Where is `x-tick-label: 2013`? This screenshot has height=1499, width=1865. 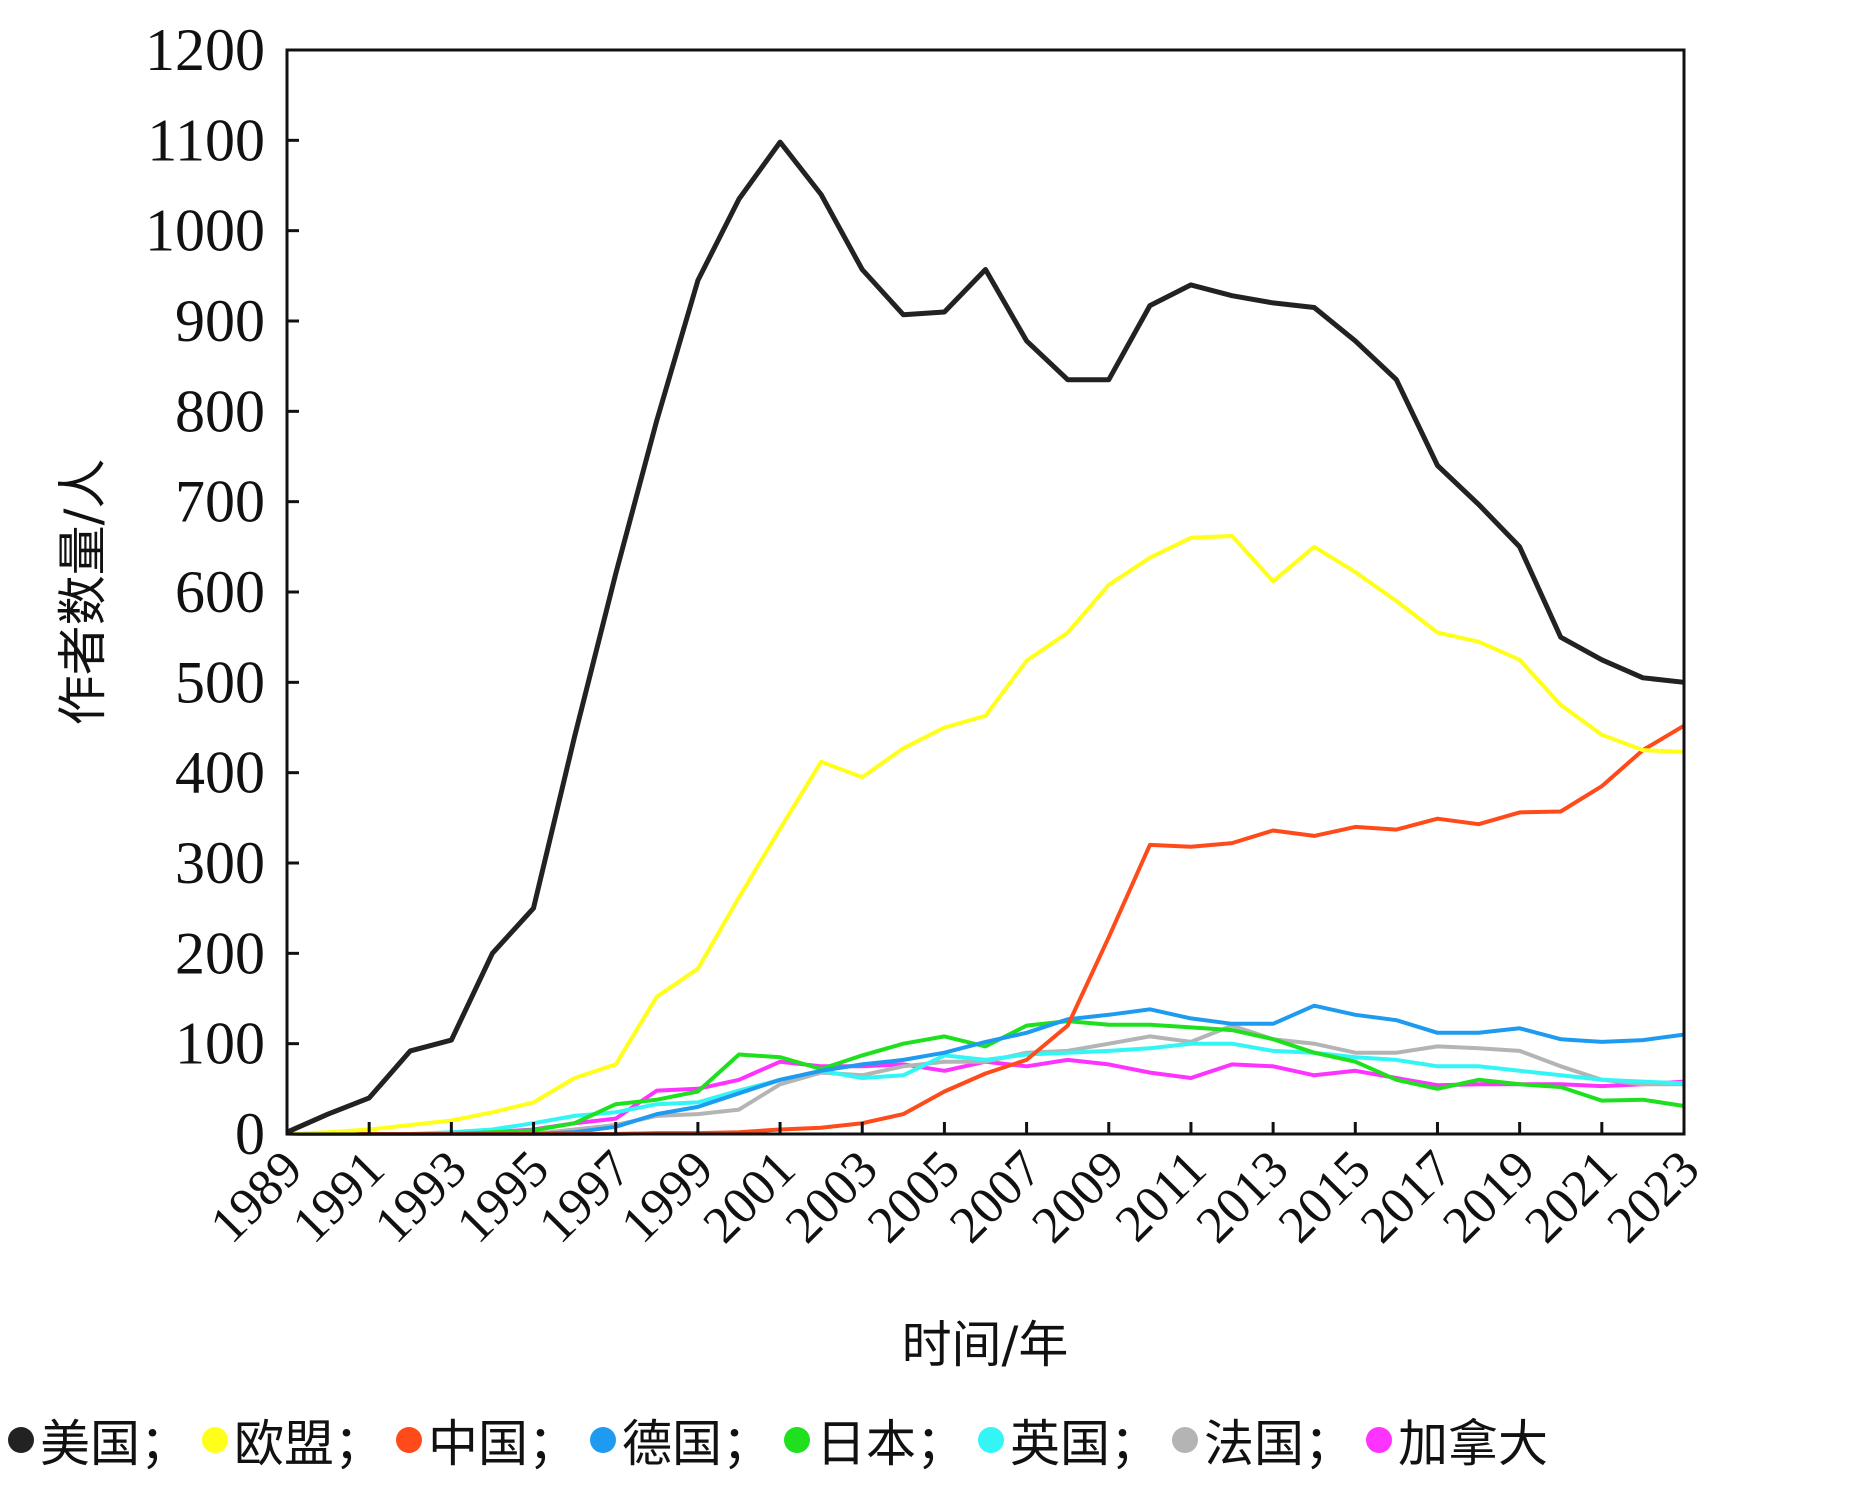
x-tick-label: 2013 is located at coordinates (1243, 1197).